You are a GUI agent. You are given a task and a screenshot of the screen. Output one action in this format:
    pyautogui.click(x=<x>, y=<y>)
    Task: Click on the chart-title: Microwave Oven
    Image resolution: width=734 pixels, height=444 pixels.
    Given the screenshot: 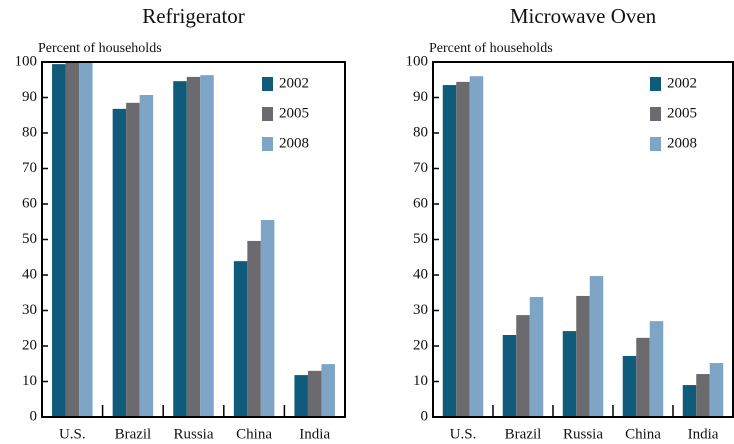 What is the action you would take?
    pyautogui.click(x=583, y=16)
    